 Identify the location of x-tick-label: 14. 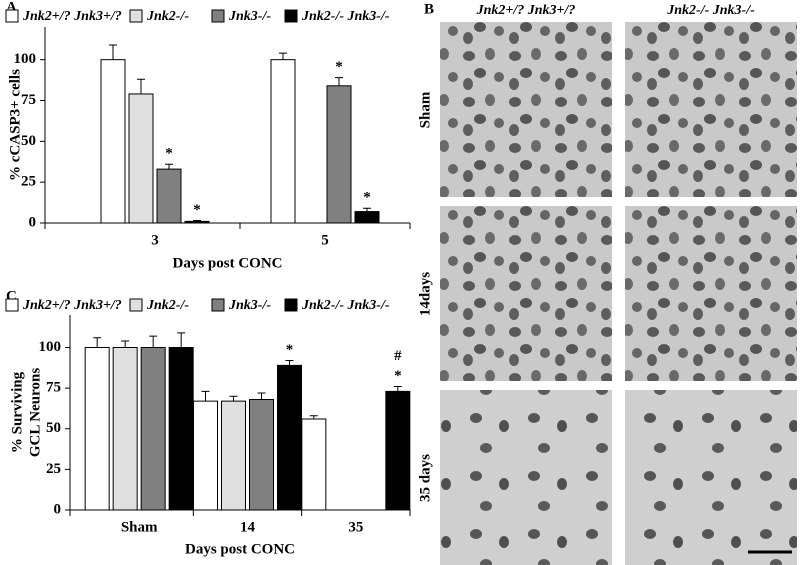
(248, 527).